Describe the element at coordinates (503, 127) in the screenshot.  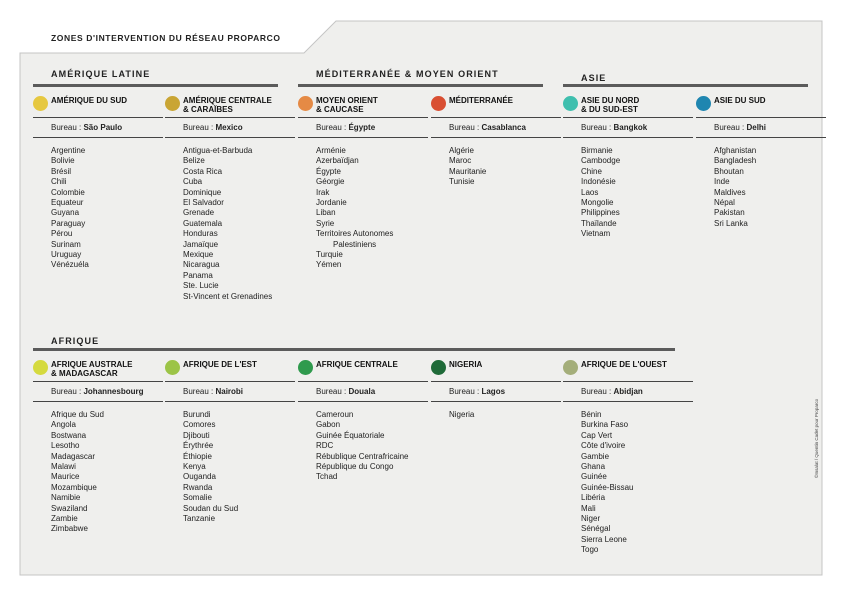
I see `bureau-city: Casablanca` at that location.